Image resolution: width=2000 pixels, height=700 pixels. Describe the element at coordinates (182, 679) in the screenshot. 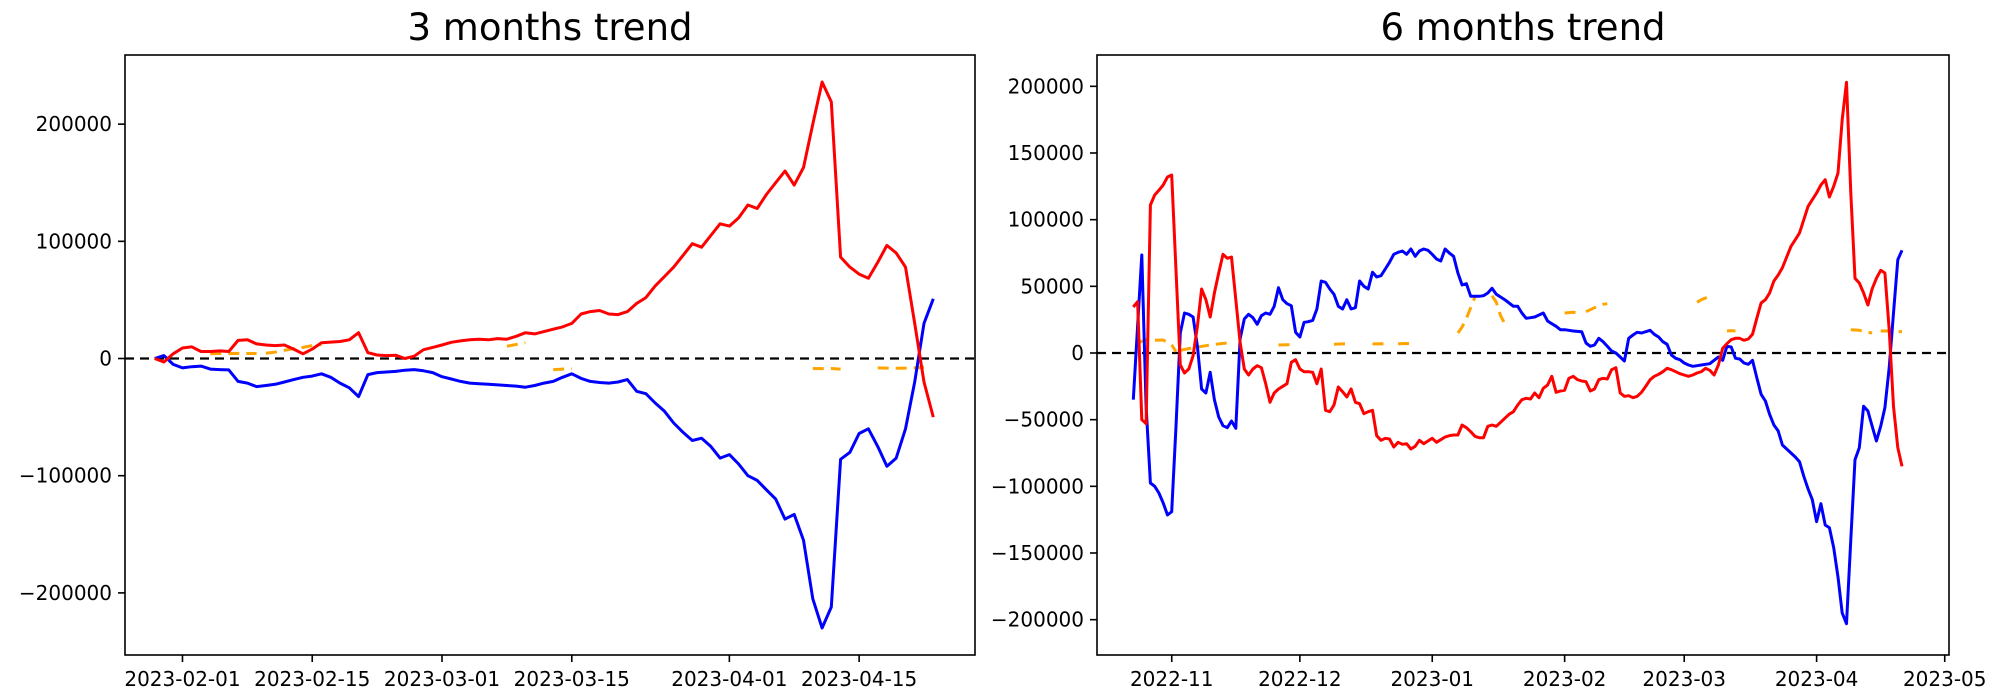

I see `x-tick-label: 2023-02-01` at that location.